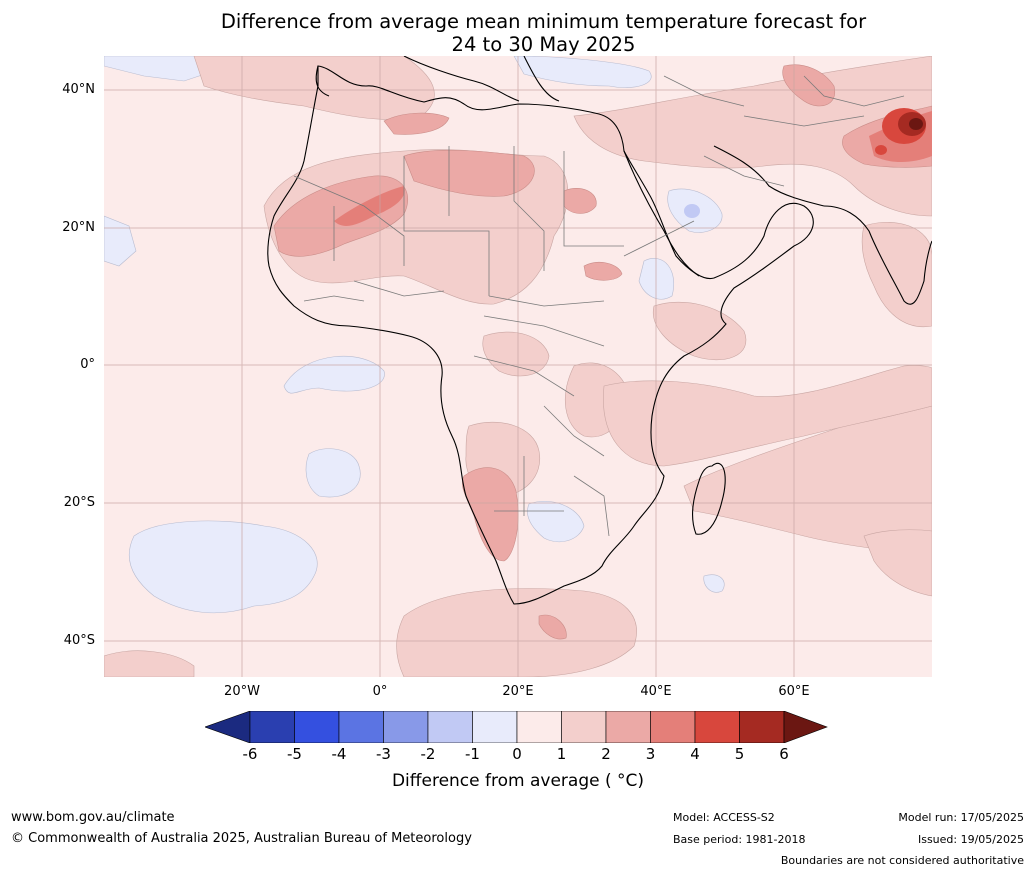 The image size is (1035, 873). What do you see at coordinates (472, 754) in the screenshot?
I see `colorbar-tick-label: -1` at bounding box center [472, 754].